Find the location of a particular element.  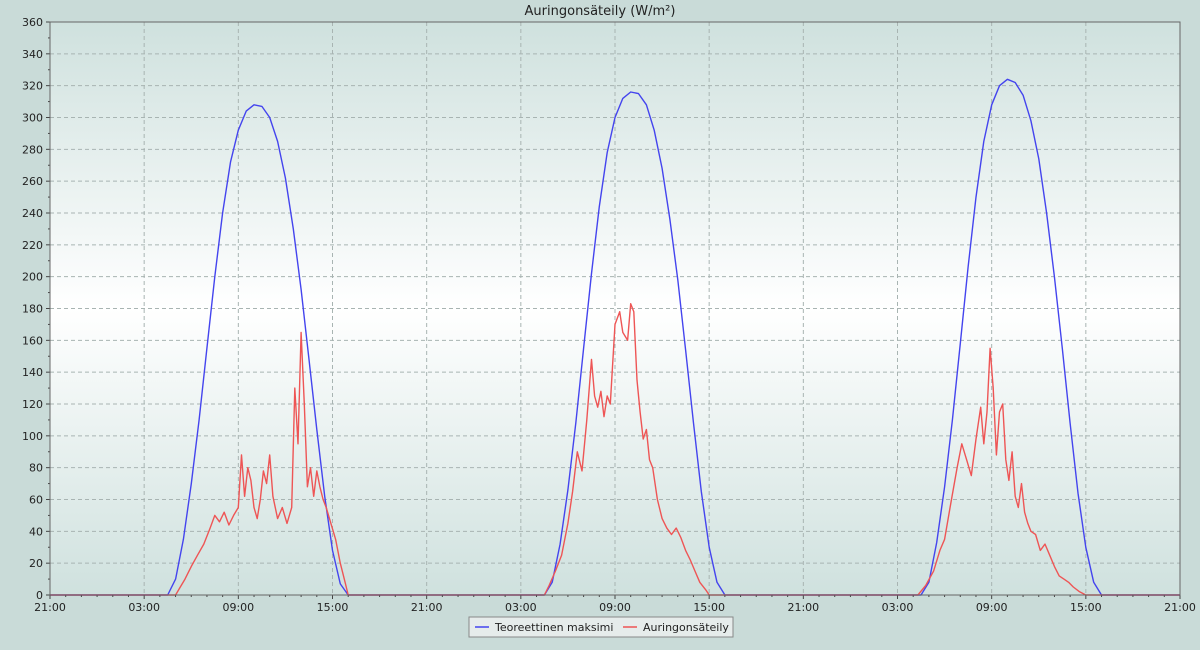

chart-title: Auringonsäteily (W/m²) is located at coordinates (600, 11).